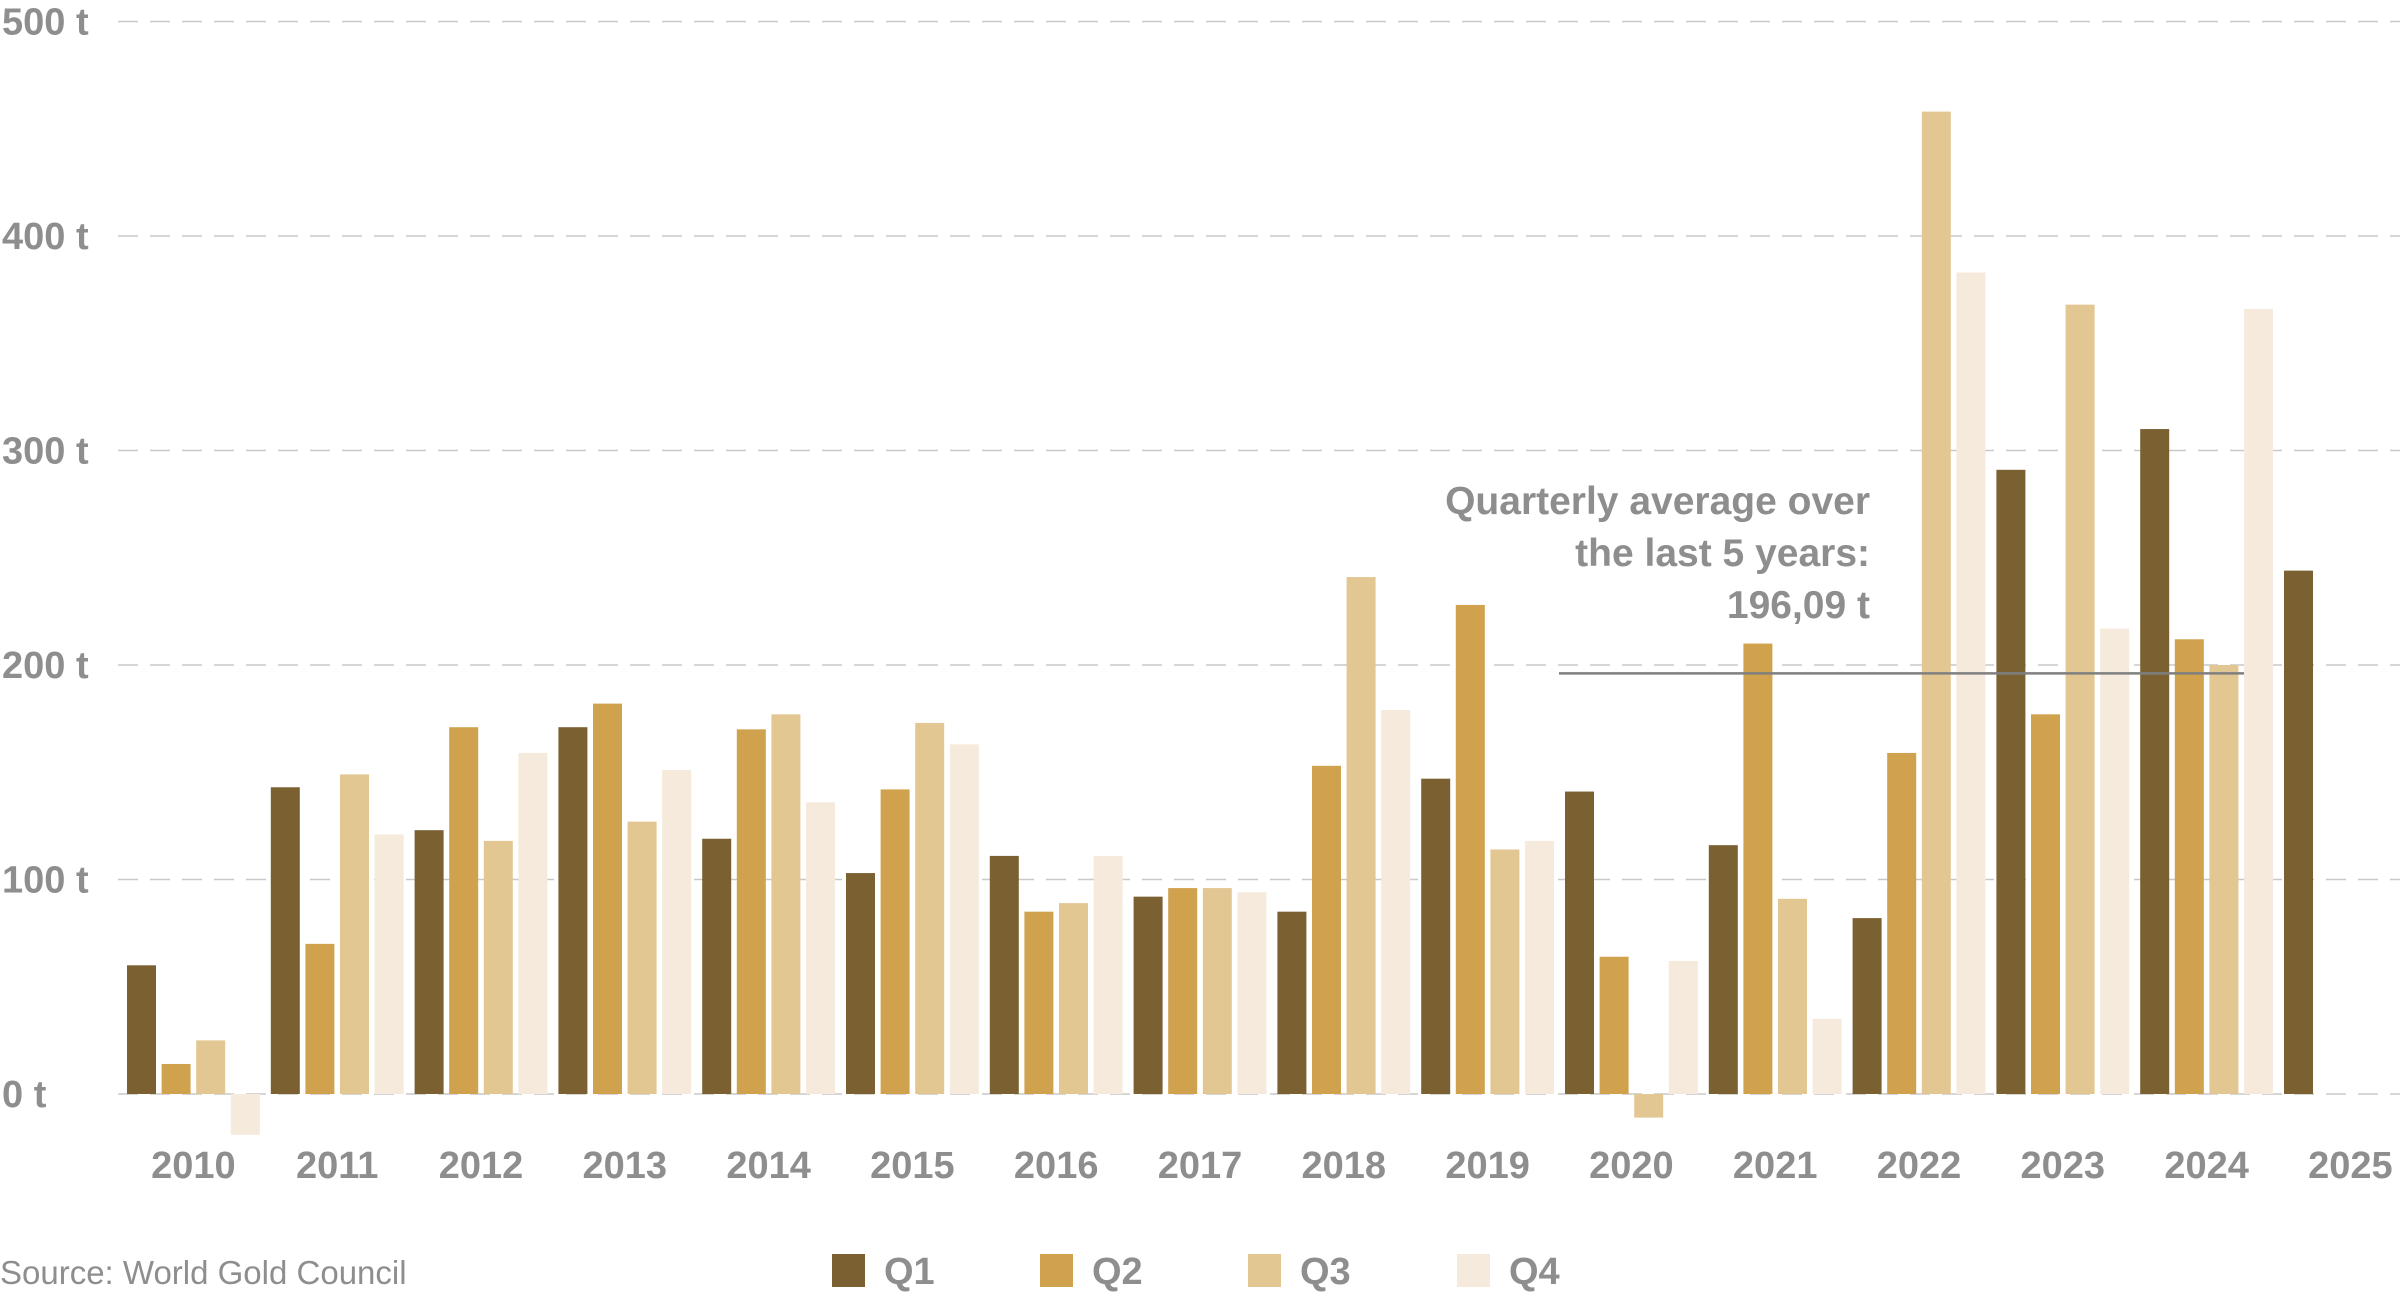  Describe the element at coordinates (573, 910) in the screenshot. I see `bar-q1-2013` at that location.